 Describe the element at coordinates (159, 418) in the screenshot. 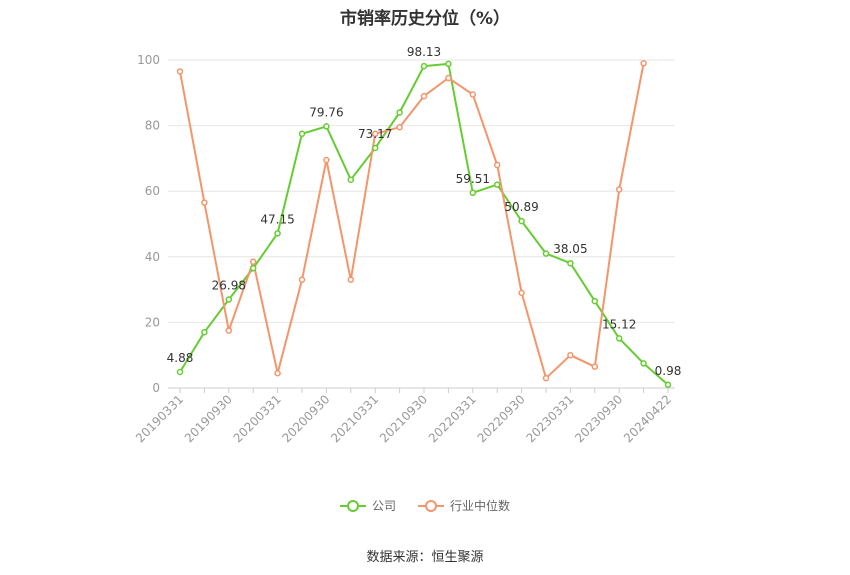

I see `x-tick-label: 20190331` at that location.